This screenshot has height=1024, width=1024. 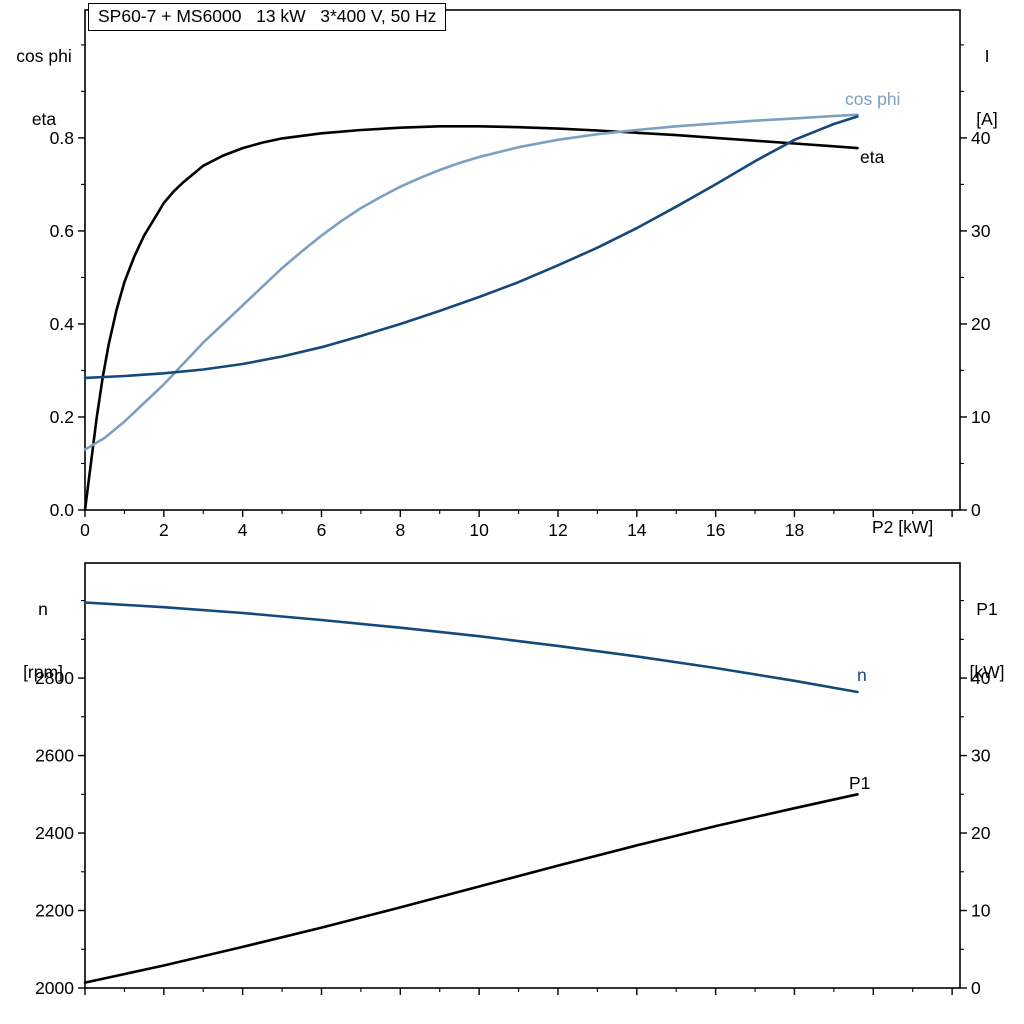 I want to click on x-tick-label: 12, so click(x=557, y=530).